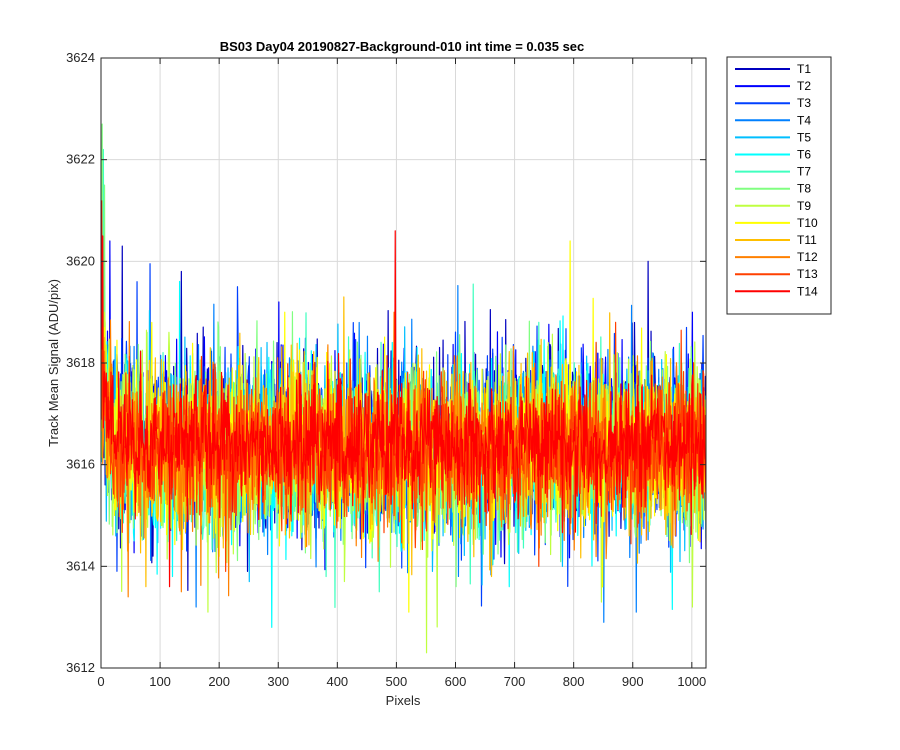 This screenshot has height=750, width=900. Describe the element at coordinates (804, 172) in the screenshot. I see `legend-label-t7: T7` at that location.